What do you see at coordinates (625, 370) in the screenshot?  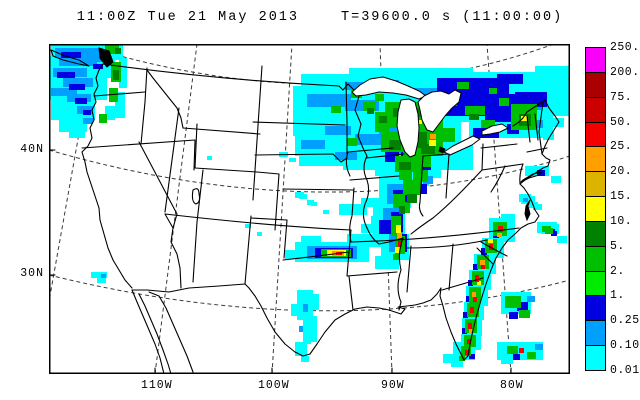 I see `colorbar-level-label: 0.01` at bounding box center [625, 370].